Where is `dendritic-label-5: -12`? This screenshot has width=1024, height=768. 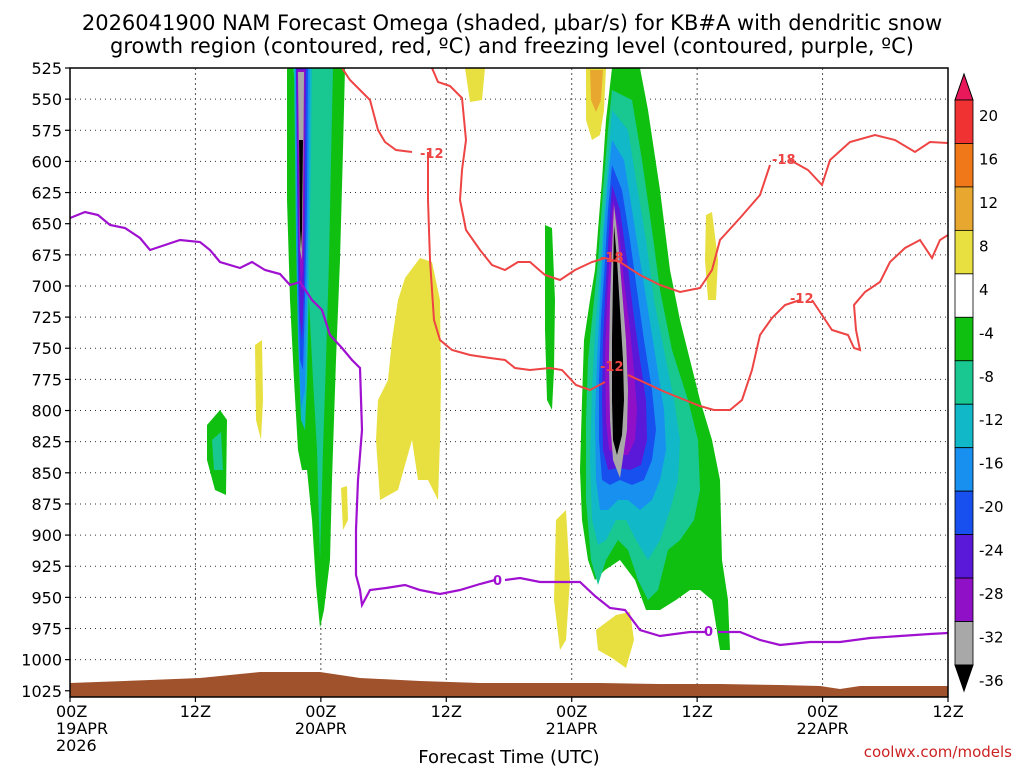
dendritic-label-5: -12 is located at coordinates (612, 367).